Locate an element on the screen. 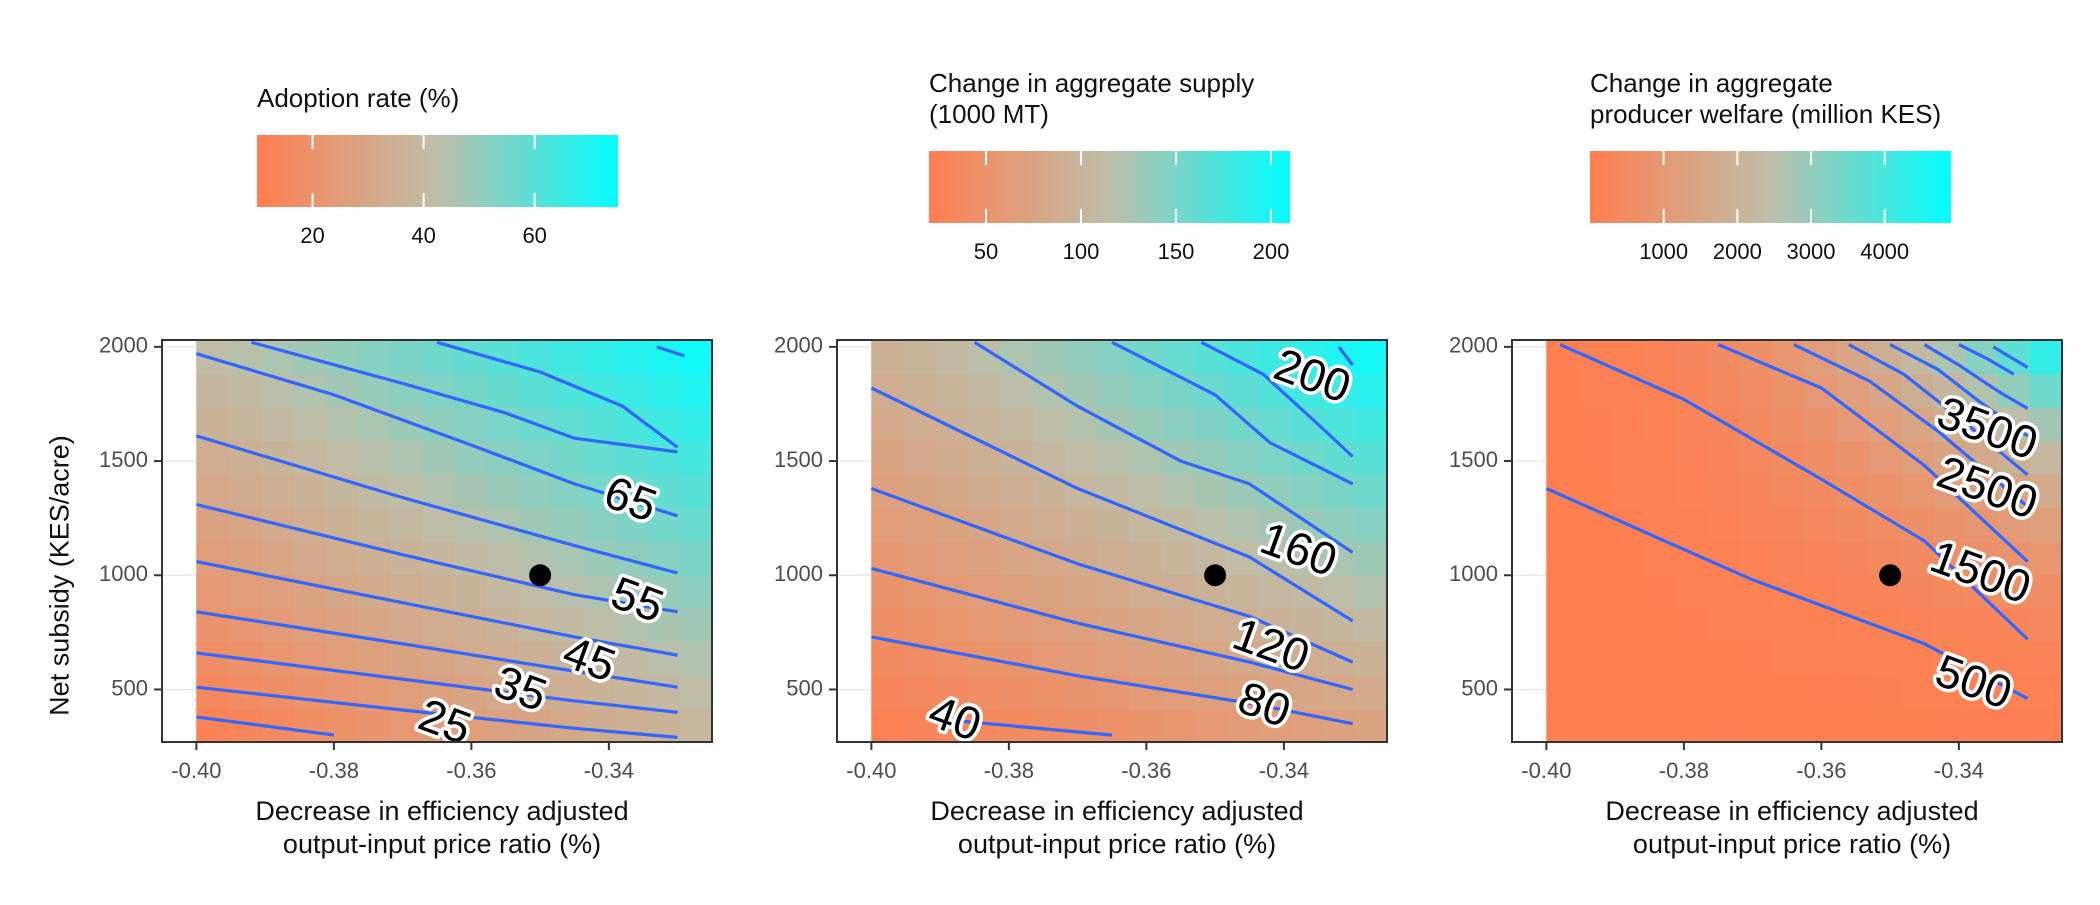  x-tick-label: -0.40 is located at coordinates (871, 770).